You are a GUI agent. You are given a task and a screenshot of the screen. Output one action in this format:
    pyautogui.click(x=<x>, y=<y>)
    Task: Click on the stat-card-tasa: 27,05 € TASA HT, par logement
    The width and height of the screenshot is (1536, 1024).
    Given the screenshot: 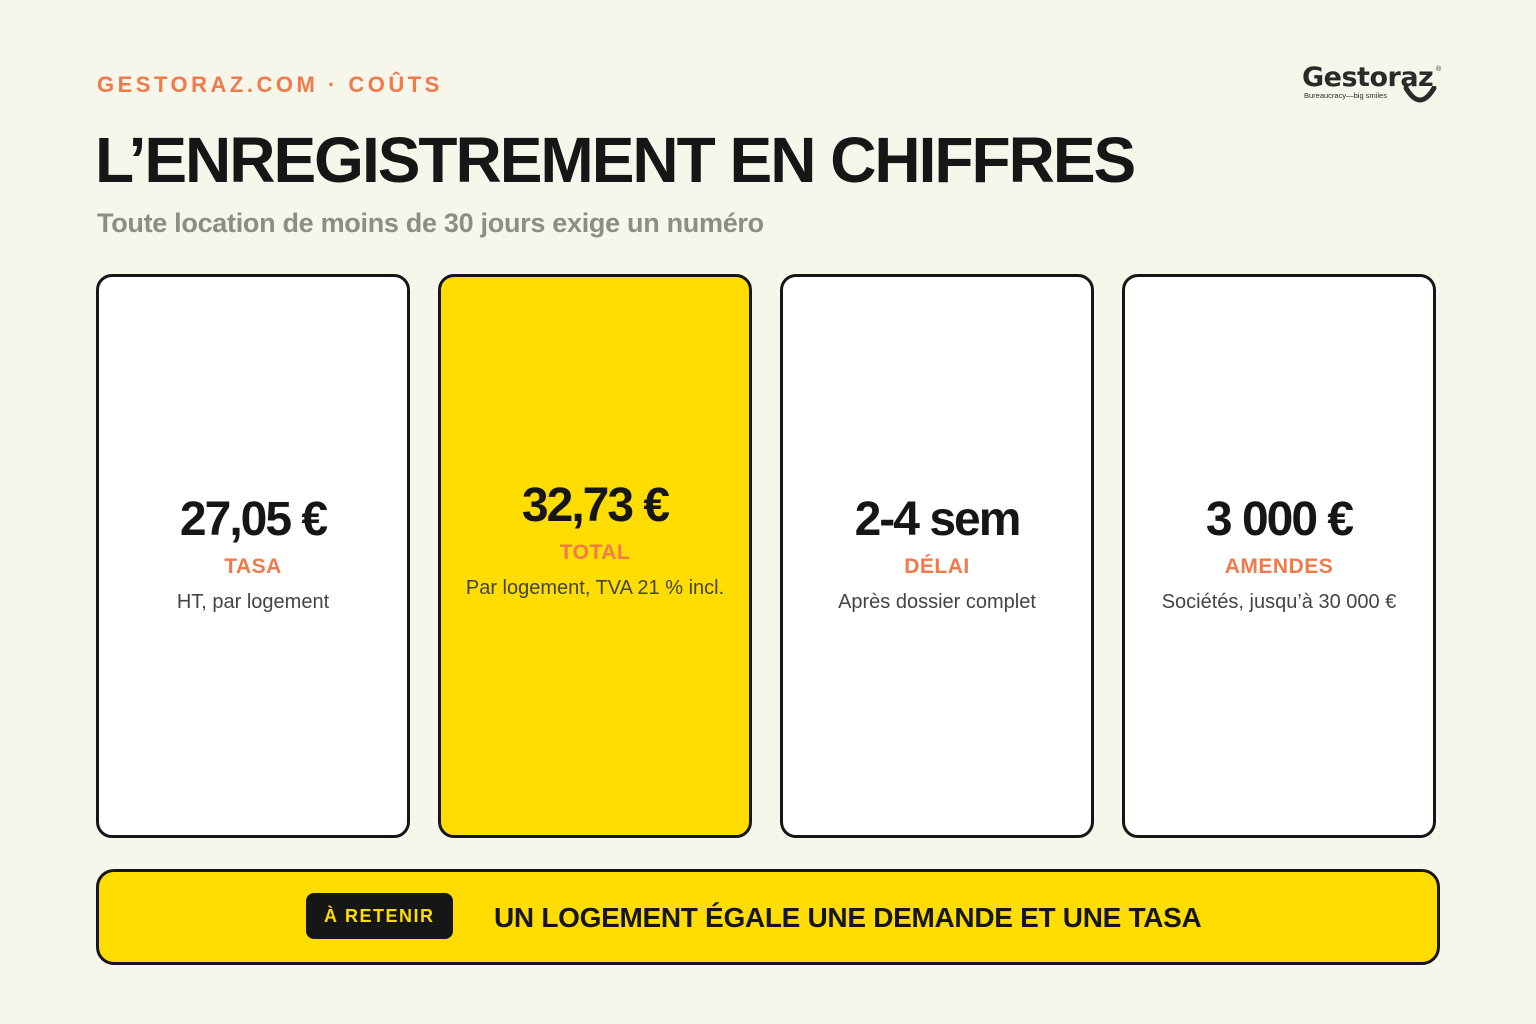 What is the action you would take?
    pyautogui.click(x=253, y=556)
    